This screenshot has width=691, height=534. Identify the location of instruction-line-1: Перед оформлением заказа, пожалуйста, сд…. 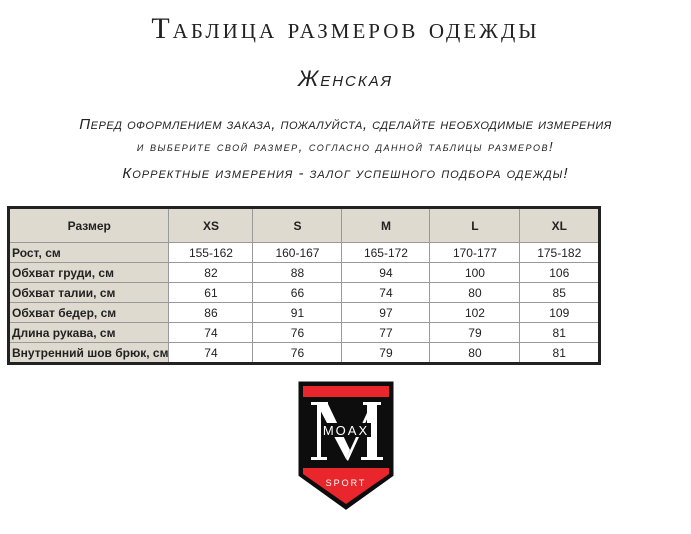
(345, 124).